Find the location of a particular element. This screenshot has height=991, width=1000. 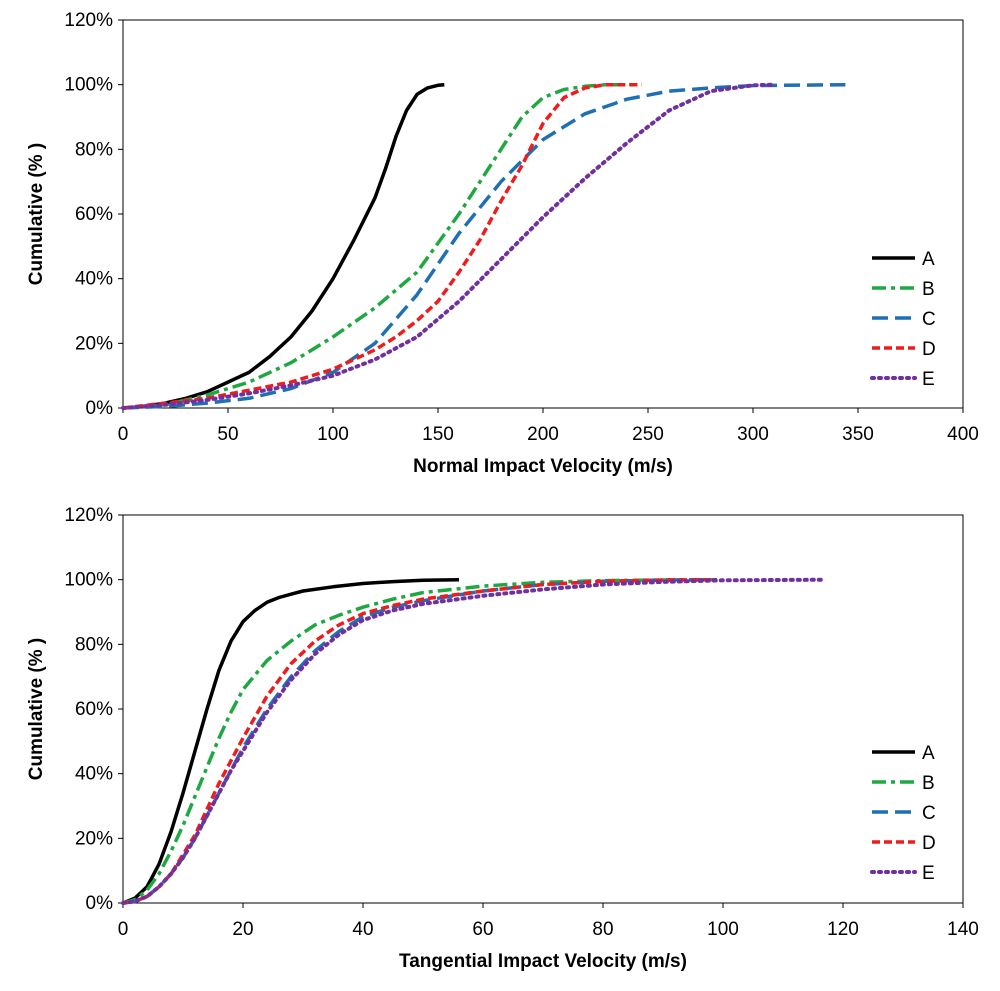

x-axis-title: Tangential Impact Velocity (m/s) is located at coordinates (543, 961).